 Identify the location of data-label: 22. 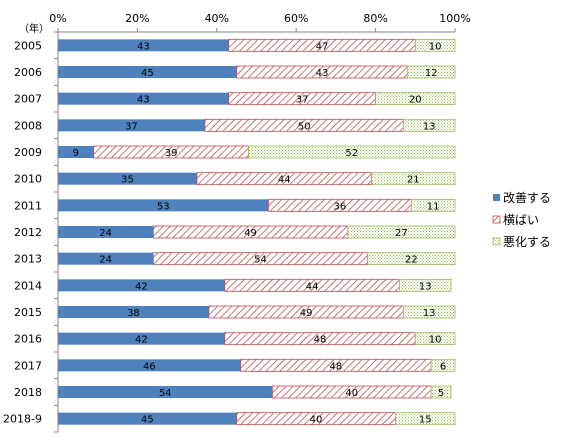
(411, 260).